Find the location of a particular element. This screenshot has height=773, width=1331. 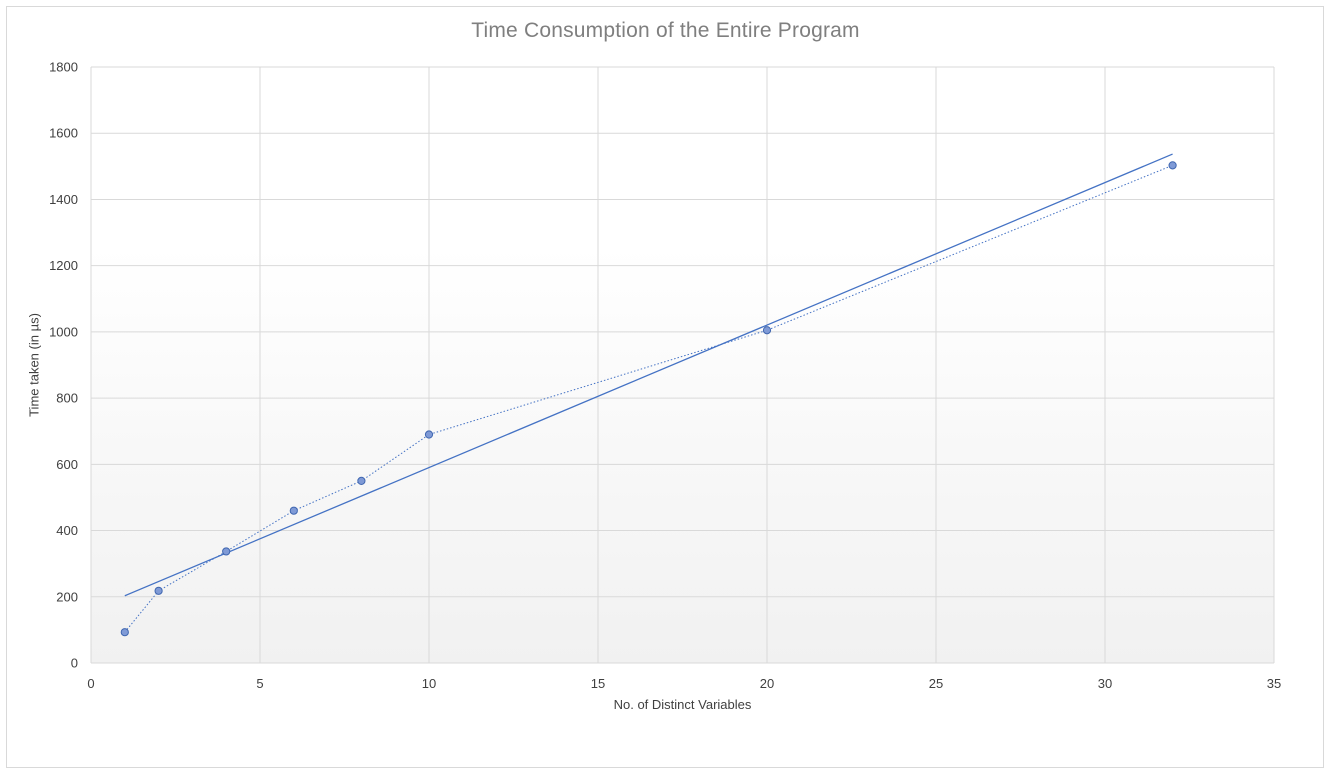

x-axis-title: No. of Distinct Variables is located at coordinates (682, 704).